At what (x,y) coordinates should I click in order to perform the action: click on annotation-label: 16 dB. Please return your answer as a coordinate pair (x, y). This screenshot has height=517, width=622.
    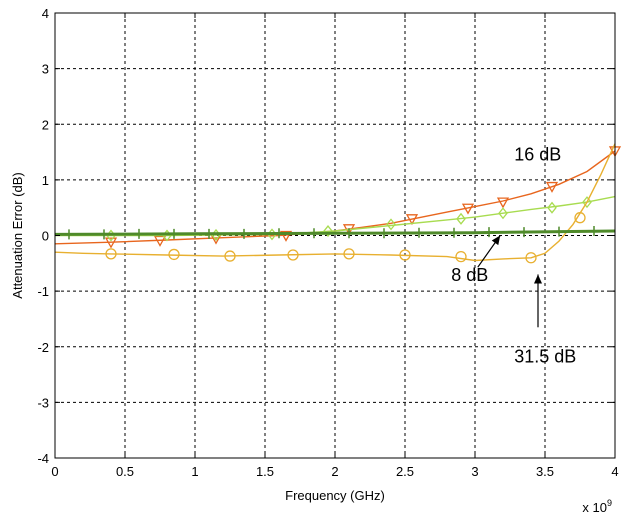
    Looking at the image, I should click on (537, 154).